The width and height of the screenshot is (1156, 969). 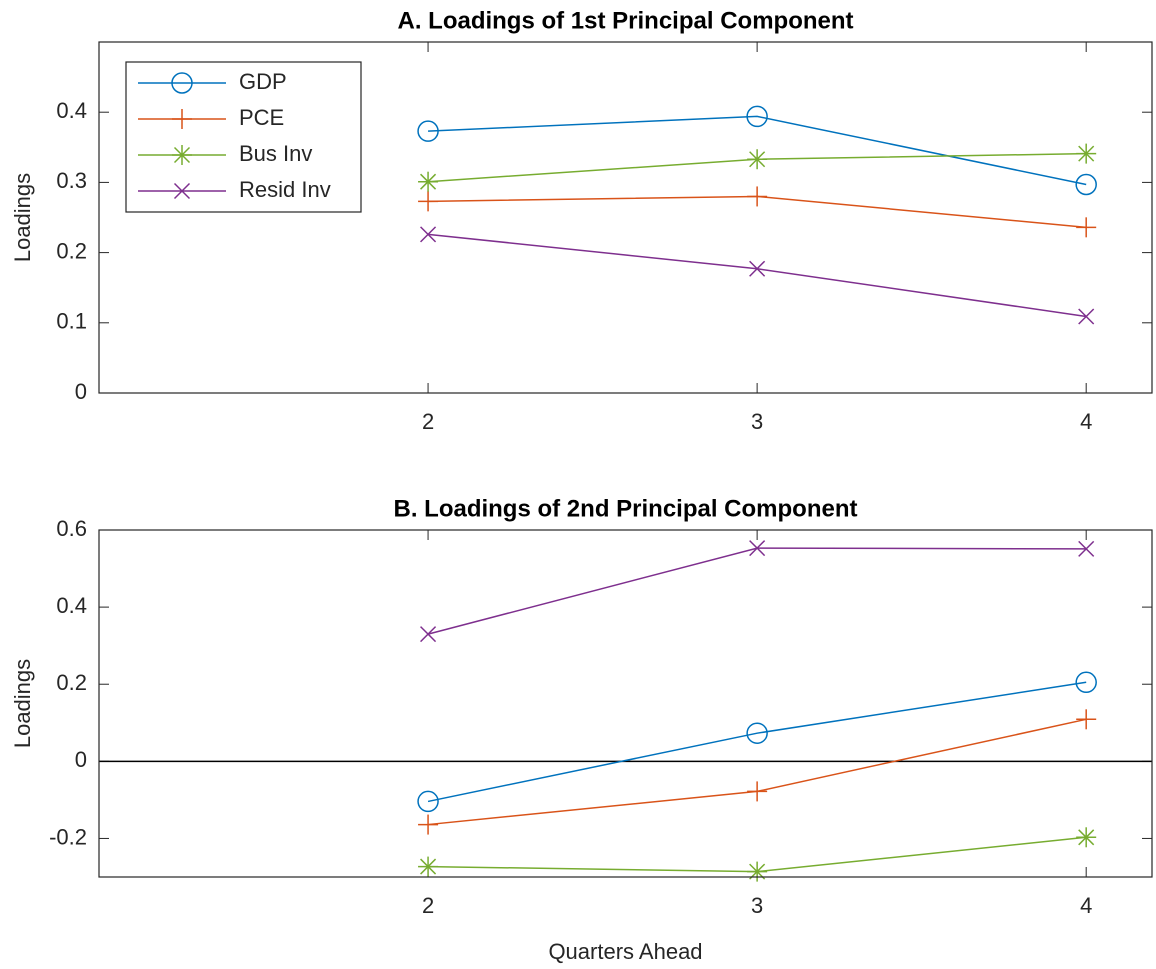 What do you see at coordinates (263, 81) in the screenshot?
I see `legend-label: GDP` at bounding box center [263, 81].